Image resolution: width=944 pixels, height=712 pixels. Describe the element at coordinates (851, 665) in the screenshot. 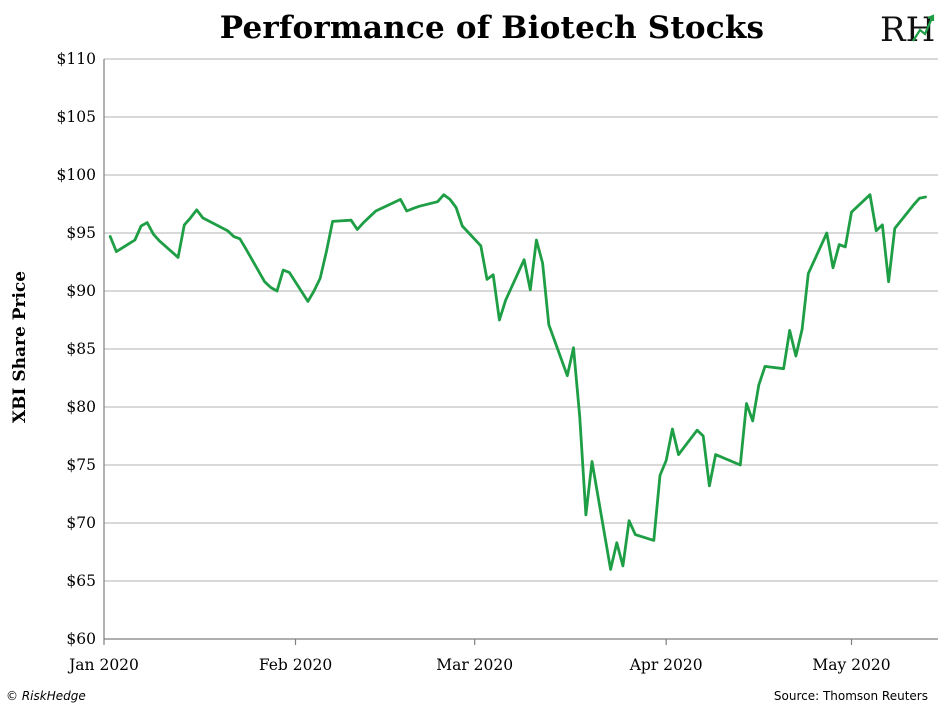

I see `x-tick-label: May 2020` at that location.